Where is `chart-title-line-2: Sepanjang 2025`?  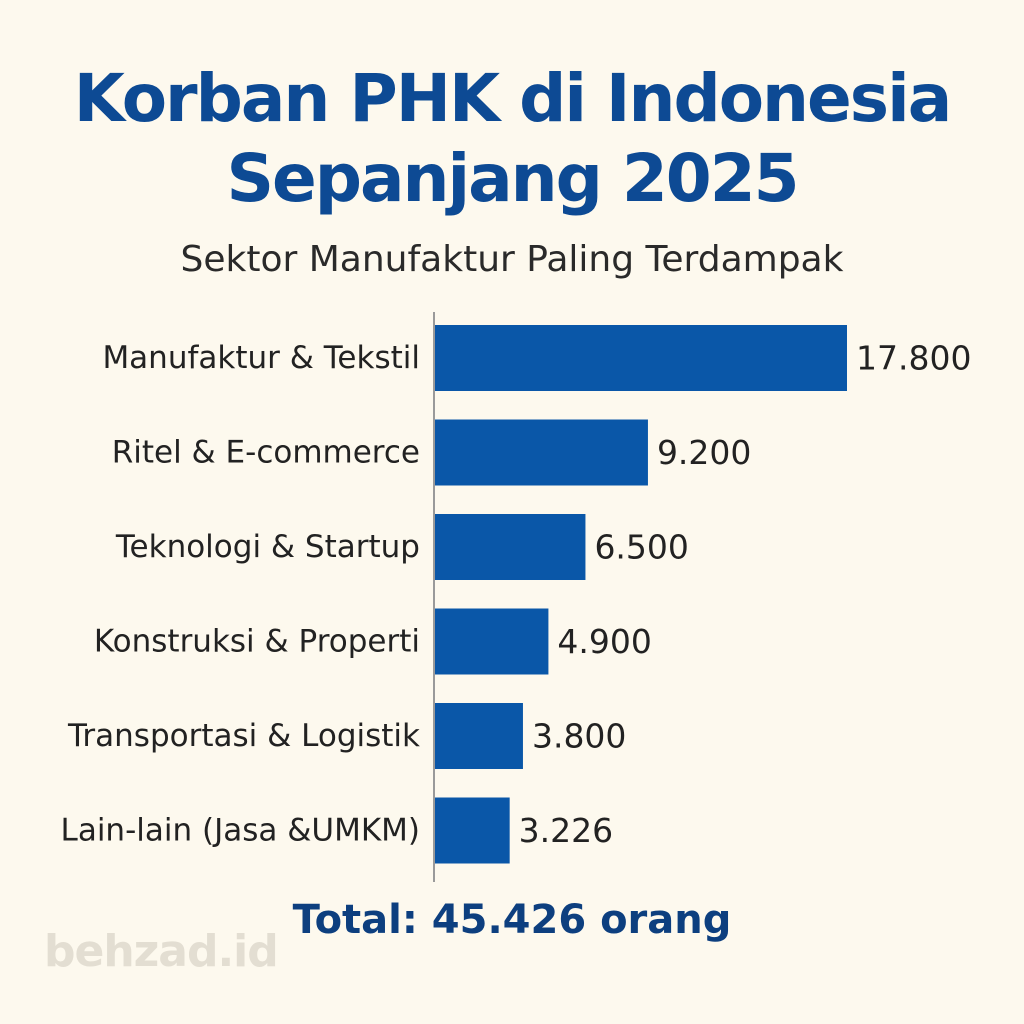
chart-title-line-2: Sepanjang 2025 is located at coordinates (512, 178).